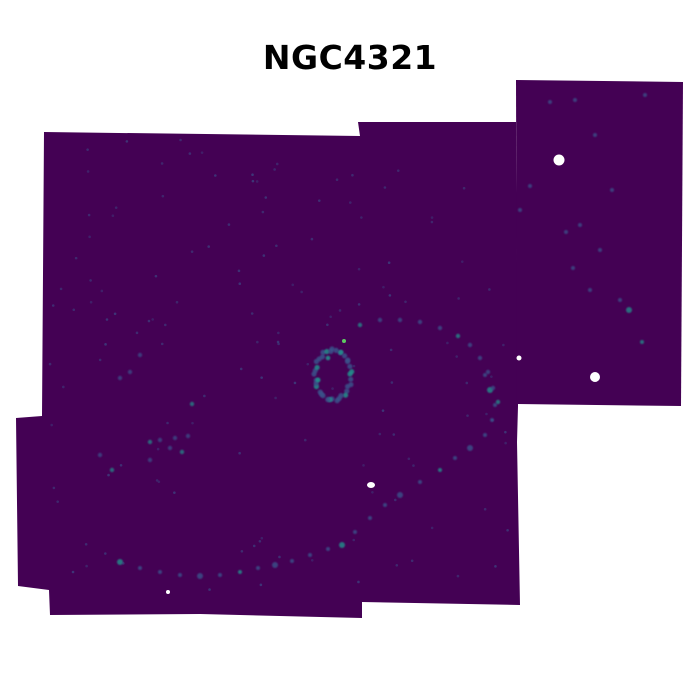 This screenshot has height=700, width=700. What do you see at coordinates (168, 592) in the screenshot?
I see `masked-hole` at bounding box center [168, 592].